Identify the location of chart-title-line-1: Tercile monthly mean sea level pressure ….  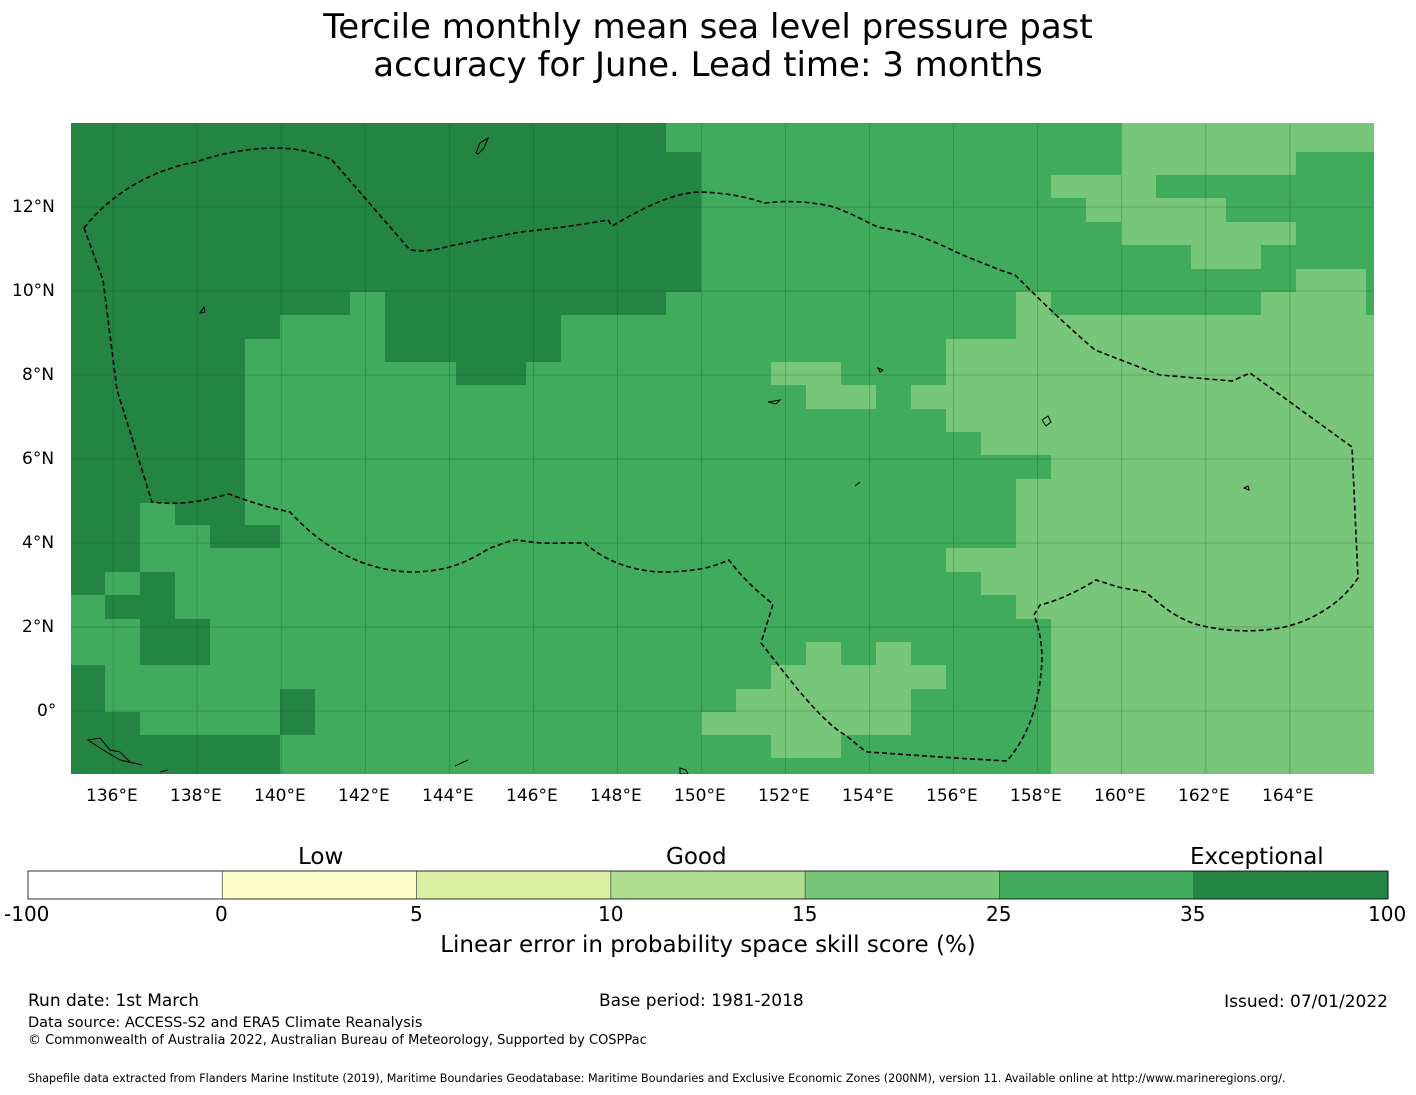
(708, 27).